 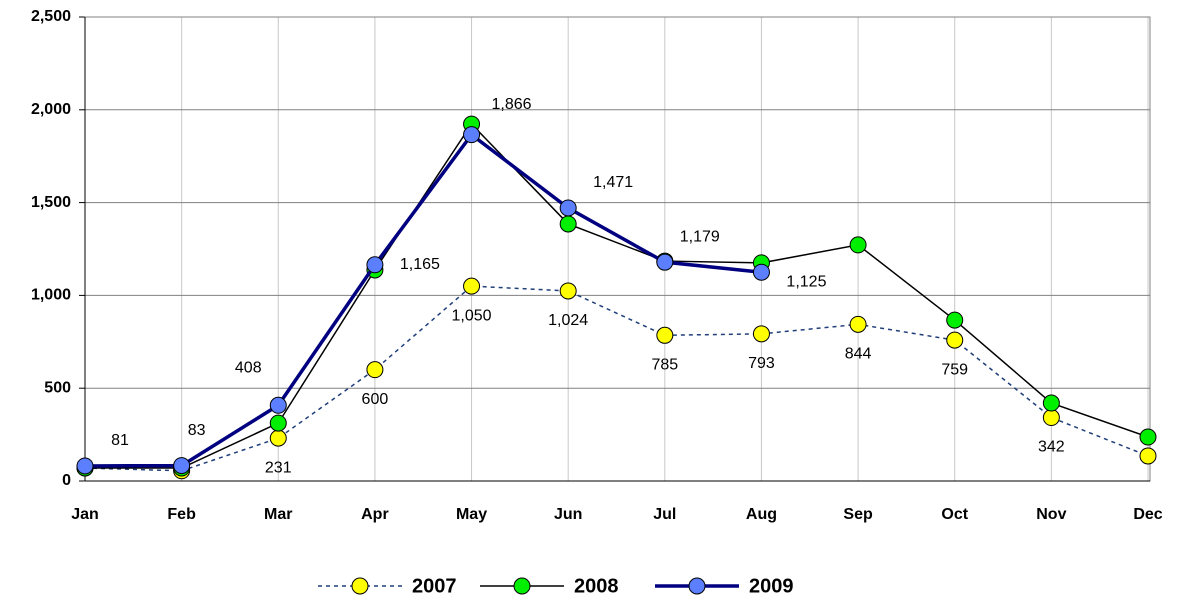 What do you see at coordinates (858, 514) in the screenshot?
I see `x-tick-label: Sep` at bounding box center [858, 514].